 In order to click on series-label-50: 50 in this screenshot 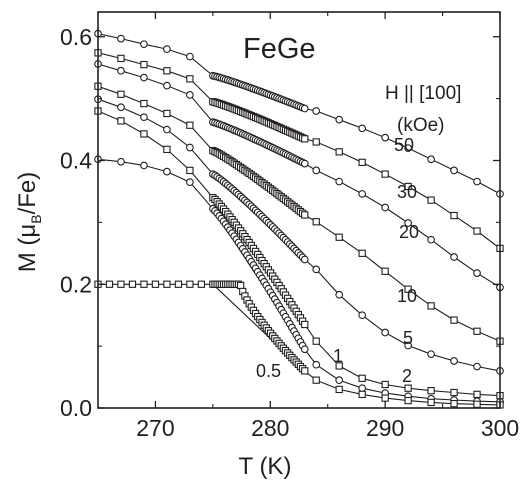, I will do `click(404, 145)`.